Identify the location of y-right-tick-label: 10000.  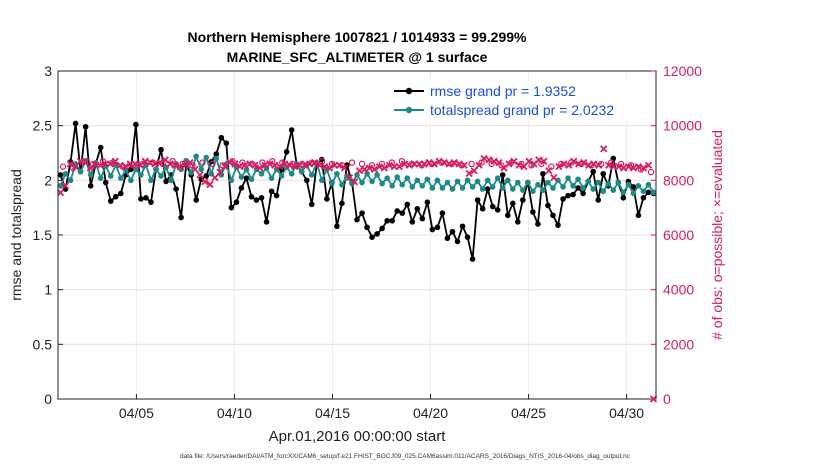
(682, 126).